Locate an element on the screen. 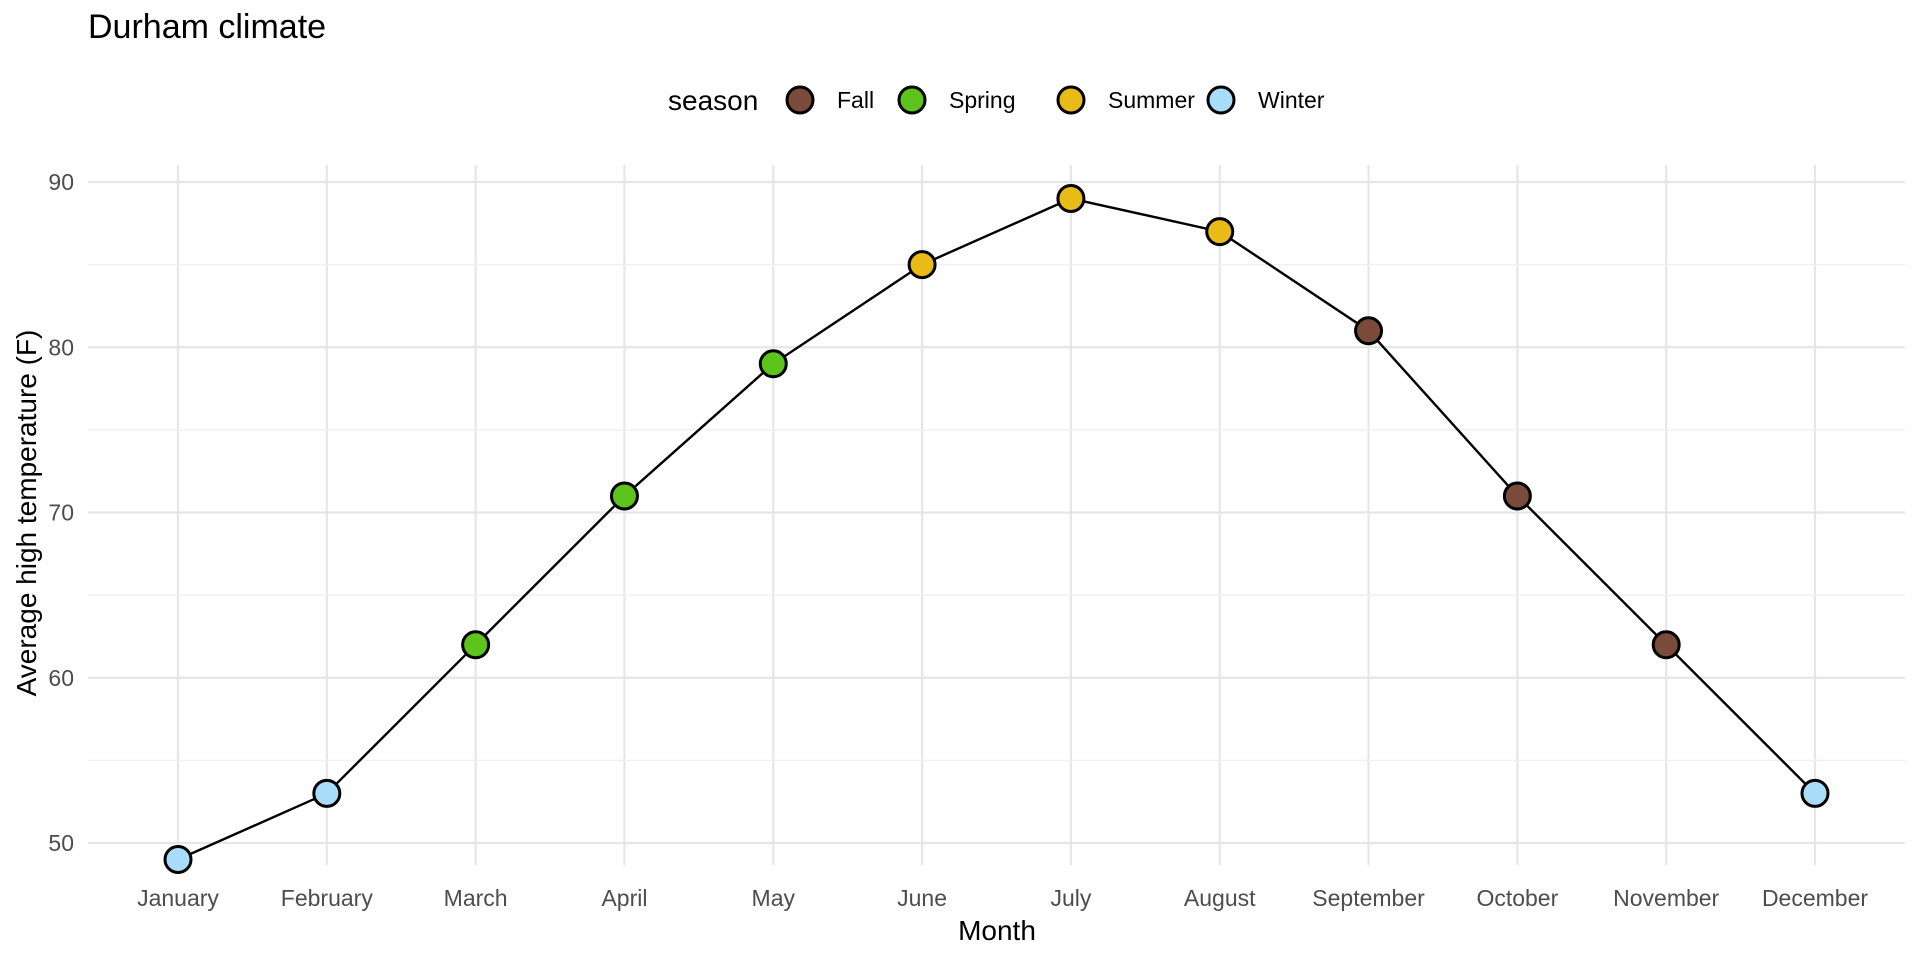 This screenshot has width=1920, height=960. y-tick-label: 70 is located at coordinates (61, 513).